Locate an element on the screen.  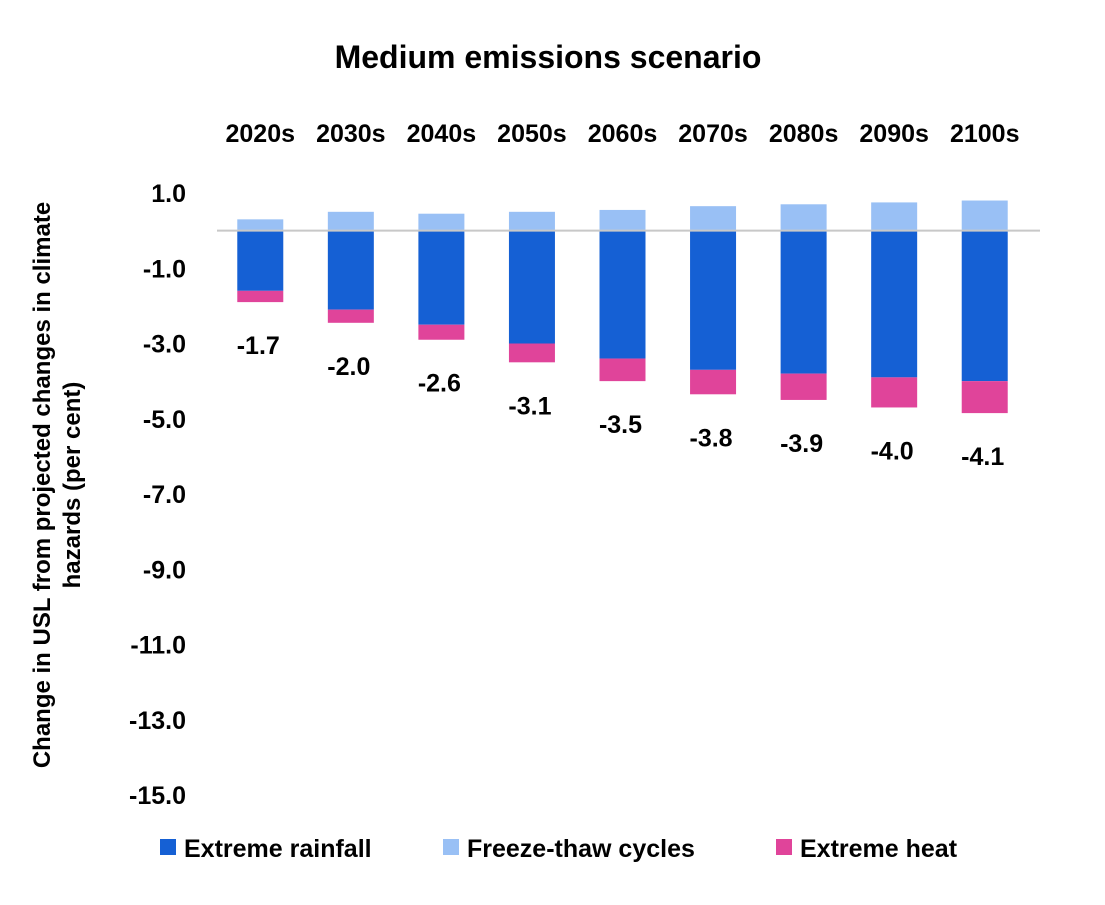
y-tick-label-1: 1.0 is located at coordinates (168, 194).